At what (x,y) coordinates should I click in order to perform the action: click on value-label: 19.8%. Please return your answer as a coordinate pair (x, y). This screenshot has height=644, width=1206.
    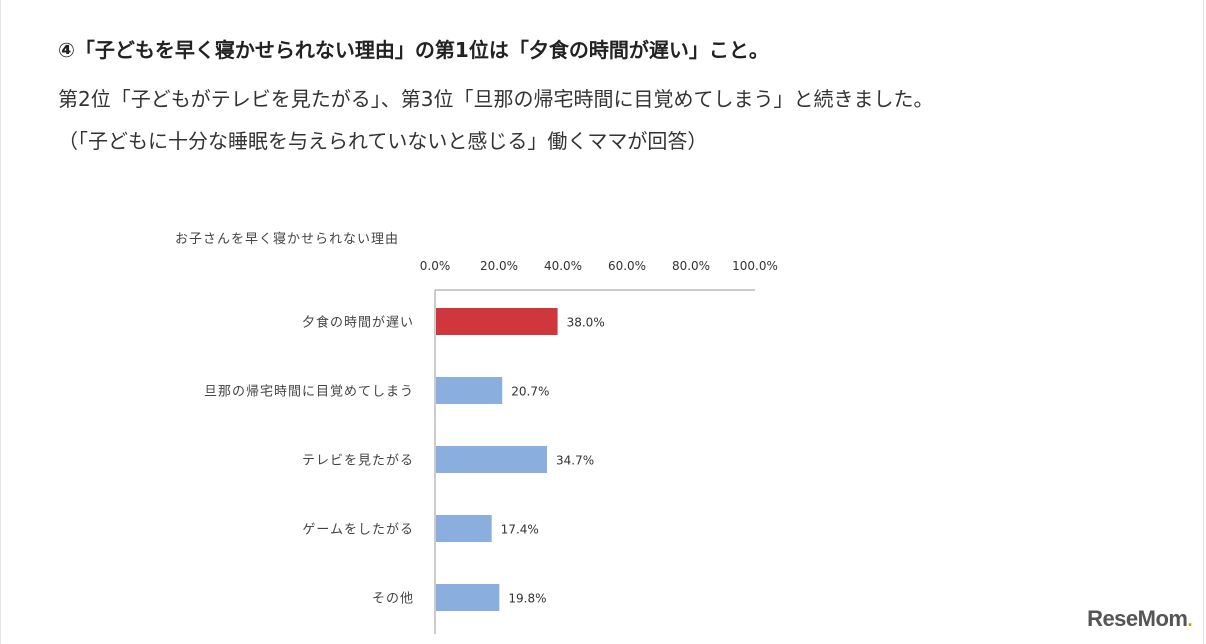
    Looking at the image, I should click on (527, 599).